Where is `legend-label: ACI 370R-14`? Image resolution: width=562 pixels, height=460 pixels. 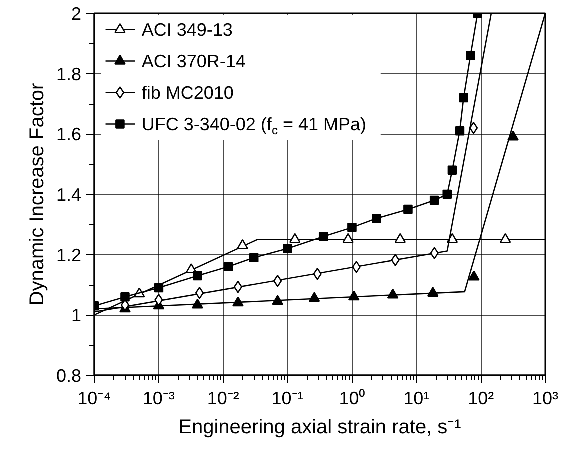
legend-label: ACI 370R-14 is located at coordinates (194, 61).